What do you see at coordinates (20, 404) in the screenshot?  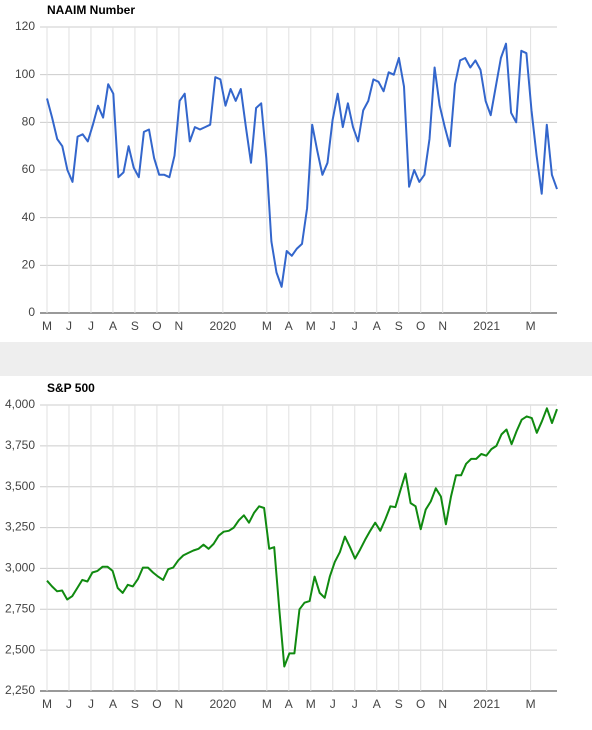 I see `y-tick-label: 4,000` at bounding box center [20, 404].